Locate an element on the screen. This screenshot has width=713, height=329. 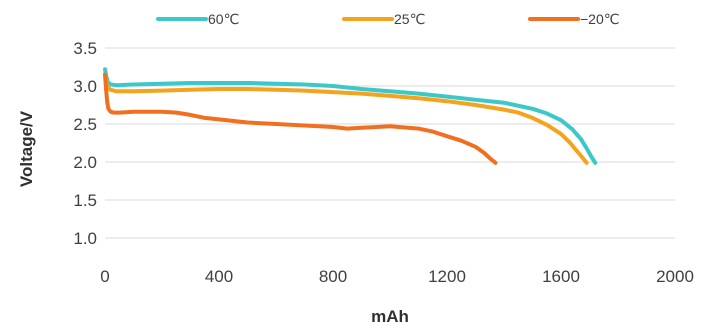
legend-label: 25℃ is located at coordinates (409, 19).